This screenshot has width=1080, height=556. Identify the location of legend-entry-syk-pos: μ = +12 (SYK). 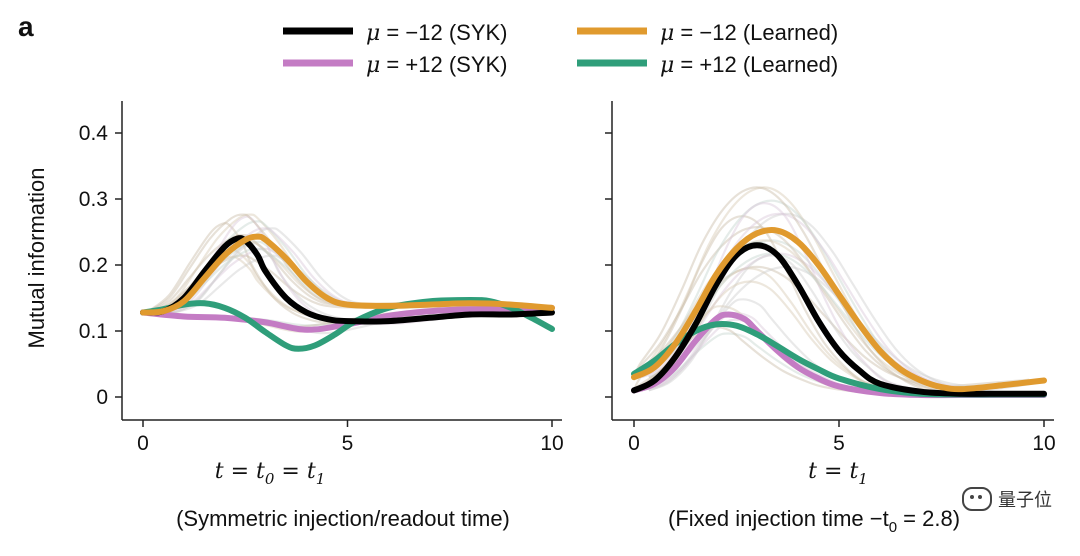
(395, 65).